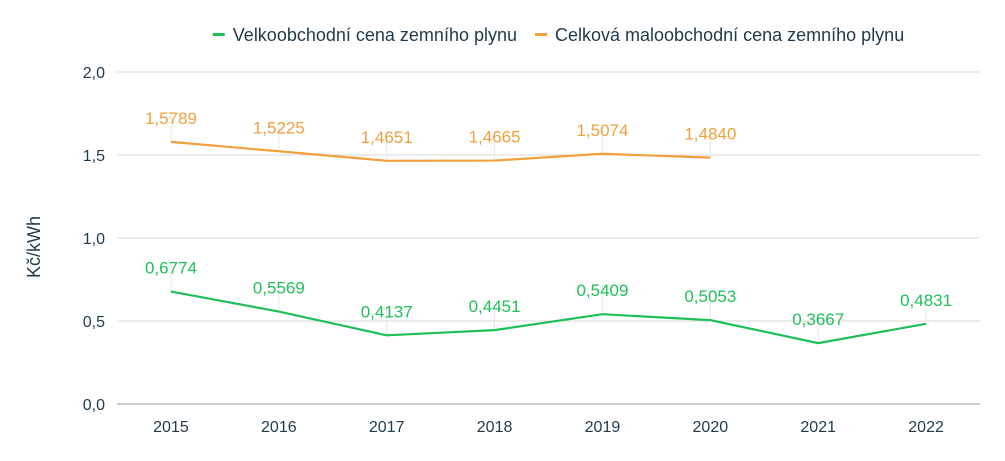 This screenshot has width=1005, height=461. I want to click on y-tick-label: 1,5, so click(94, 156).